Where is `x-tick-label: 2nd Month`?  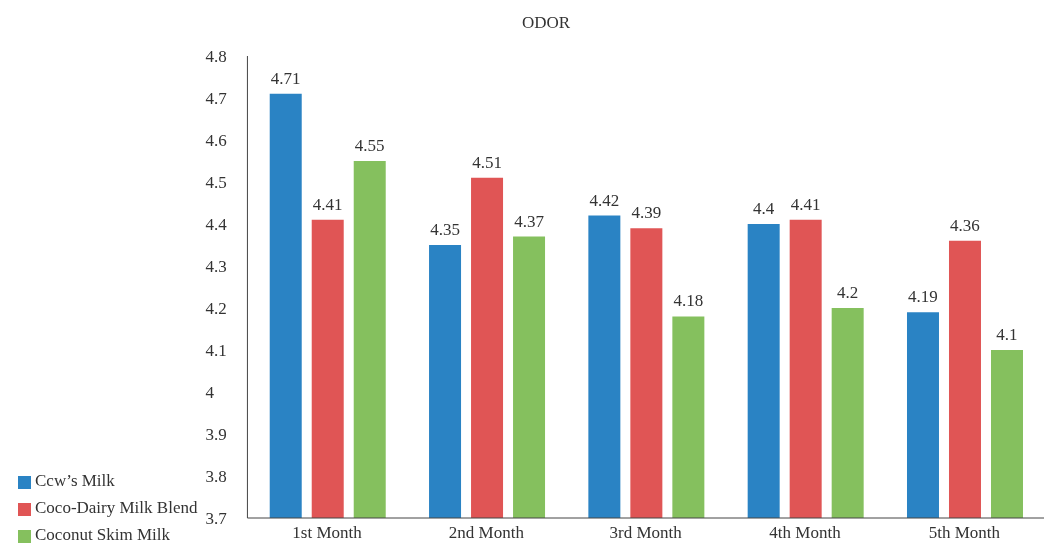 x-tick-label: 2nd Month is located at coordinates (486, 533).